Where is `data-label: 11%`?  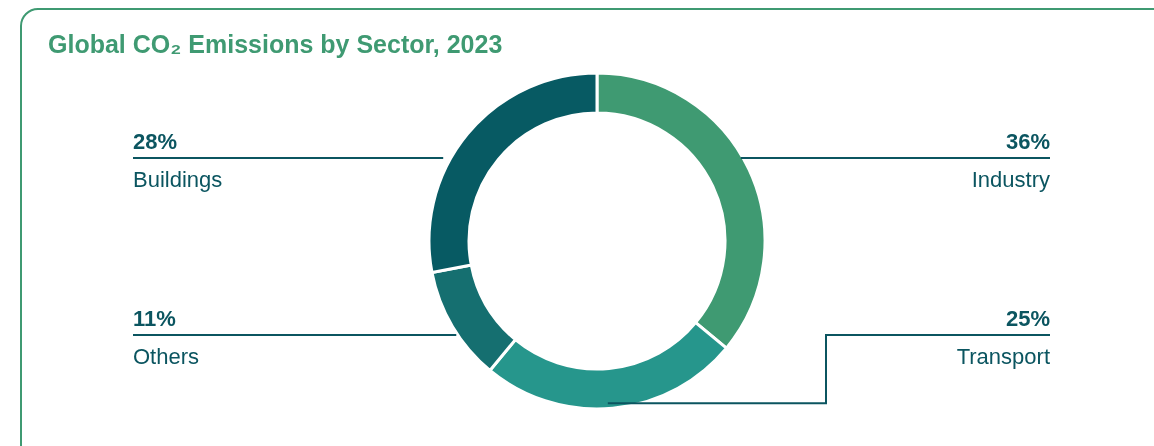
data-label: 11% is located at coordinates (154, 318).